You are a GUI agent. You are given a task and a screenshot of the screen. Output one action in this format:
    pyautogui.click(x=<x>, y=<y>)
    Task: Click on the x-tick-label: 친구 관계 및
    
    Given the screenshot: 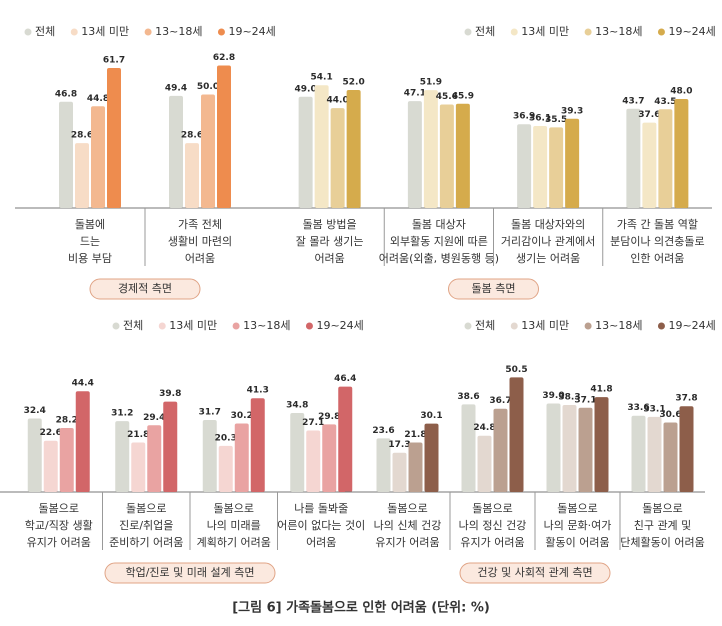 What is the action you would take?
    pyautogui.click(x=663, y=525)
    